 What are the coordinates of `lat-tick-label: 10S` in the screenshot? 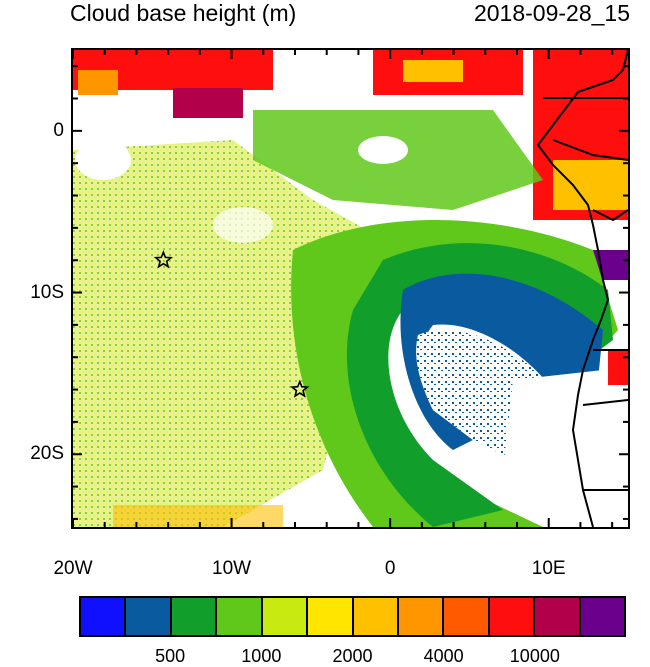 It's located at (47, 292).